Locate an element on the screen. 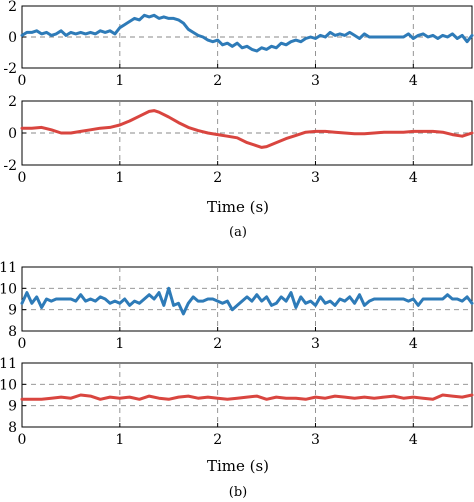 The width and height of the screenshot is (474, 502). caption-a: (a) is located at coordinates (238, 232).